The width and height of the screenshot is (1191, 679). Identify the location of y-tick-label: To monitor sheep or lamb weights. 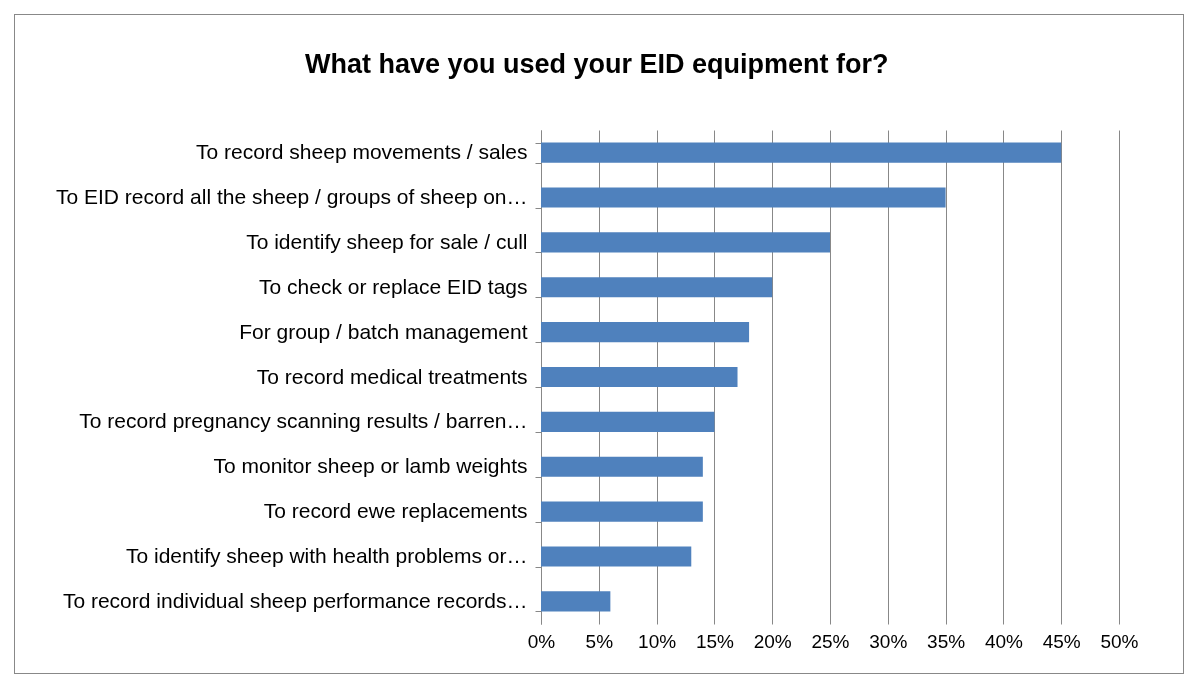
(370, 466).